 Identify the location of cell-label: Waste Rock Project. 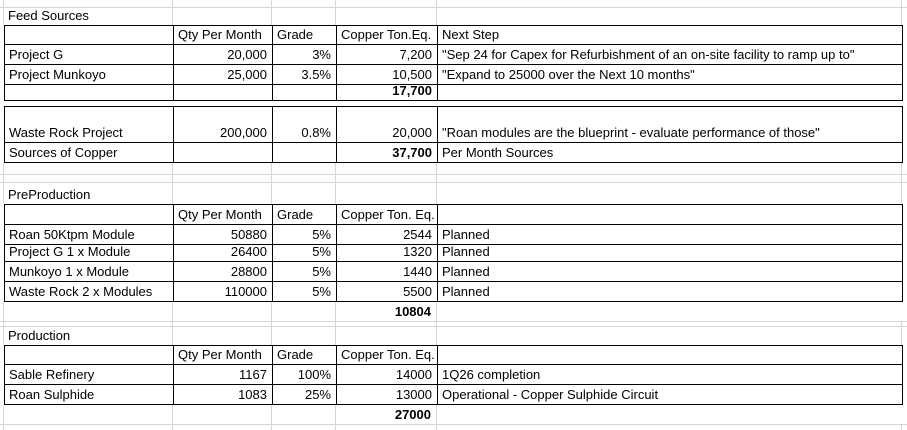
(89, 125).